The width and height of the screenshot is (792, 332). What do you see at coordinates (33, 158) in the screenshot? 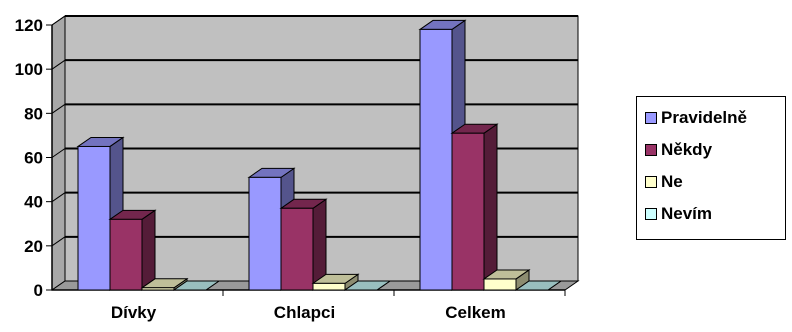
I see `y-tick-label: 60` at bounding box center [33, 158].